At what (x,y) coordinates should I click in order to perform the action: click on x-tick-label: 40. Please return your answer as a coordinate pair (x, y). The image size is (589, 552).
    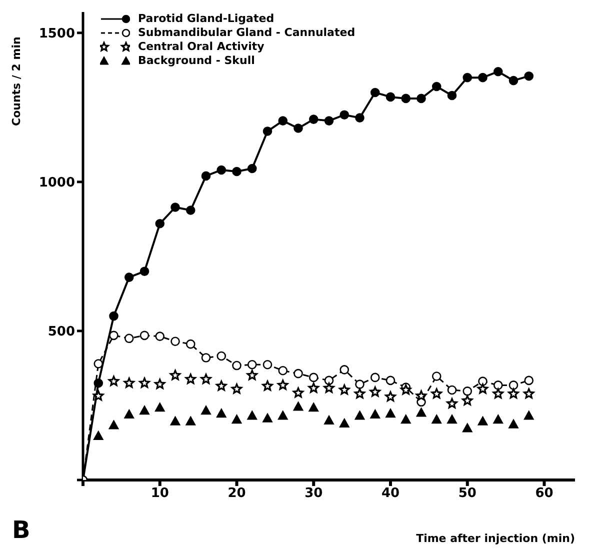
    Looking at the image, I should click on (390, 494).